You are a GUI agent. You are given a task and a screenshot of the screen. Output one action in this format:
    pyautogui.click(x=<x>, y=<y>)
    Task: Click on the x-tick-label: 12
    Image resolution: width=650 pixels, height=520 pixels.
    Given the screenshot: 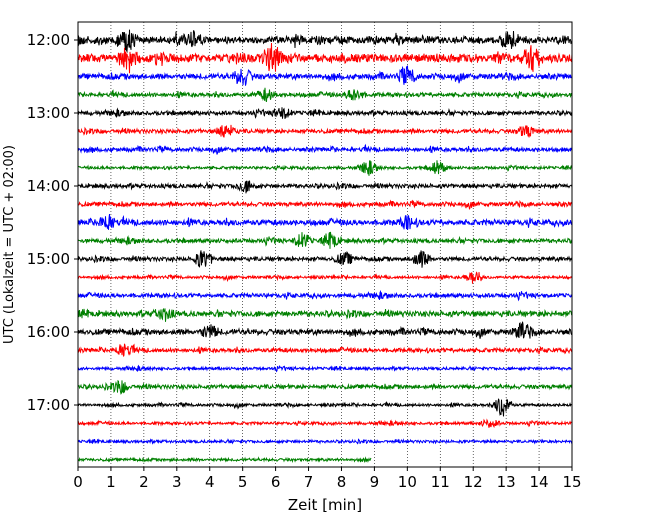 What is the action you would take?
    pyautogui.click(x=473, y=482)
    